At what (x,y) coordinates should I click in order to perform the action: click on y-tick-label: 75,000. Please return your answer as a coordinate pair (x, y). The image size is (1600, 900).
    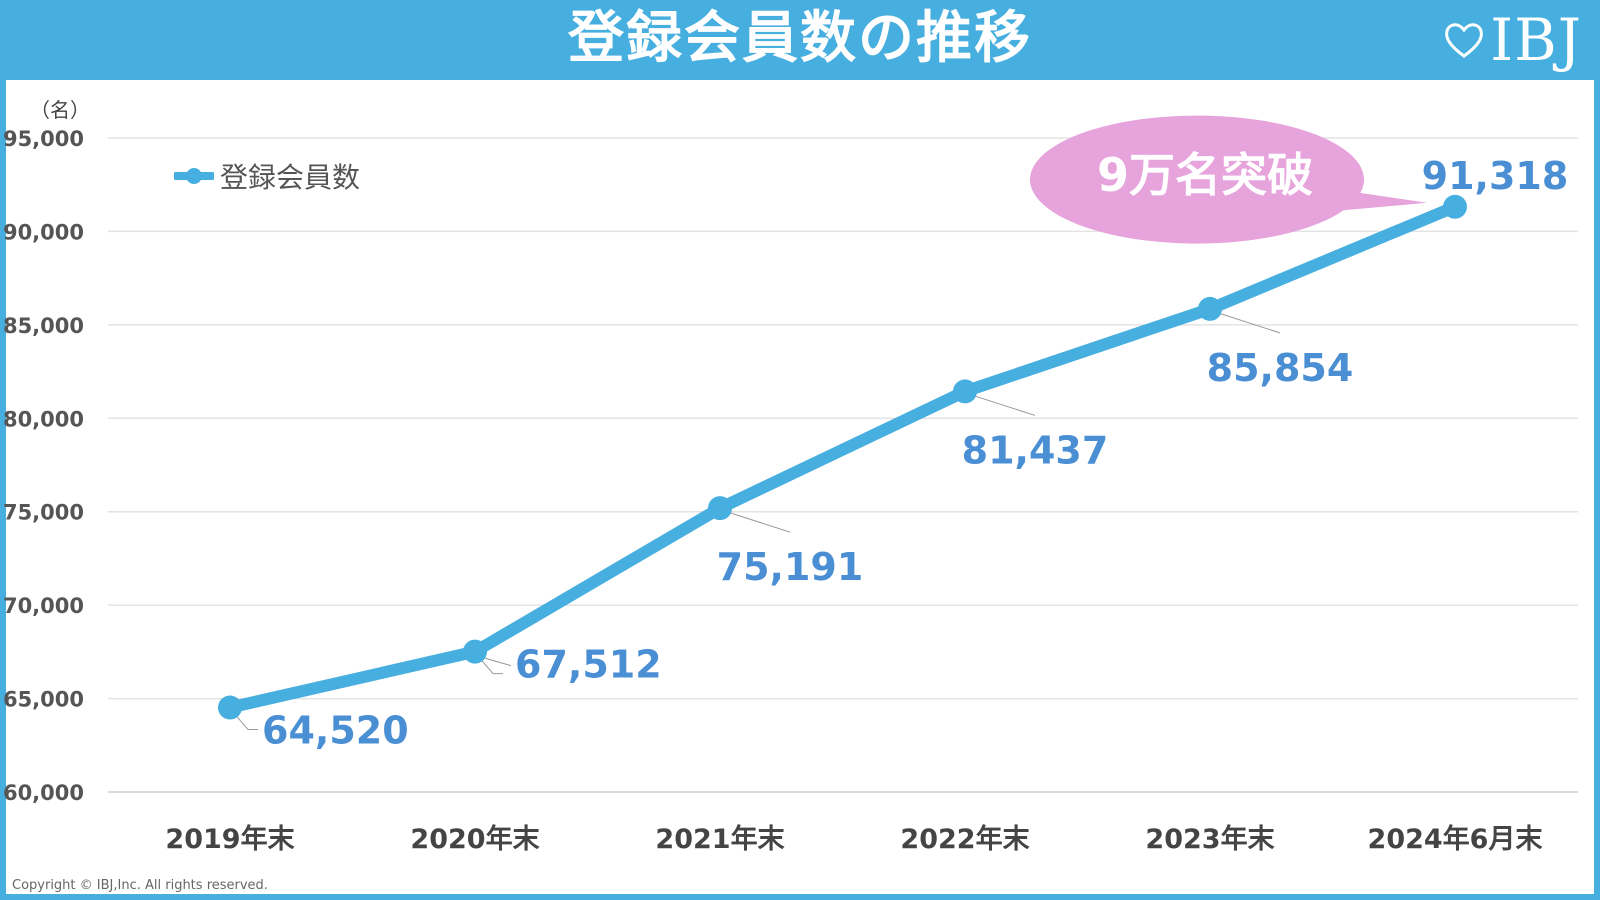
    Looking at the image, I should click on (43, 513).